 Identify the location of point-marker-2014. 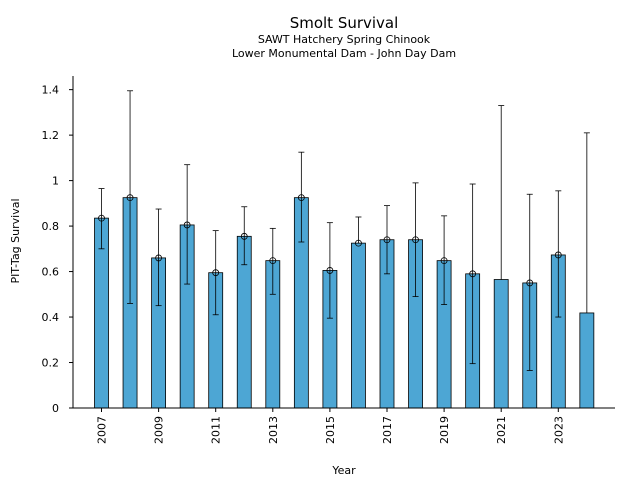
(301, 198).